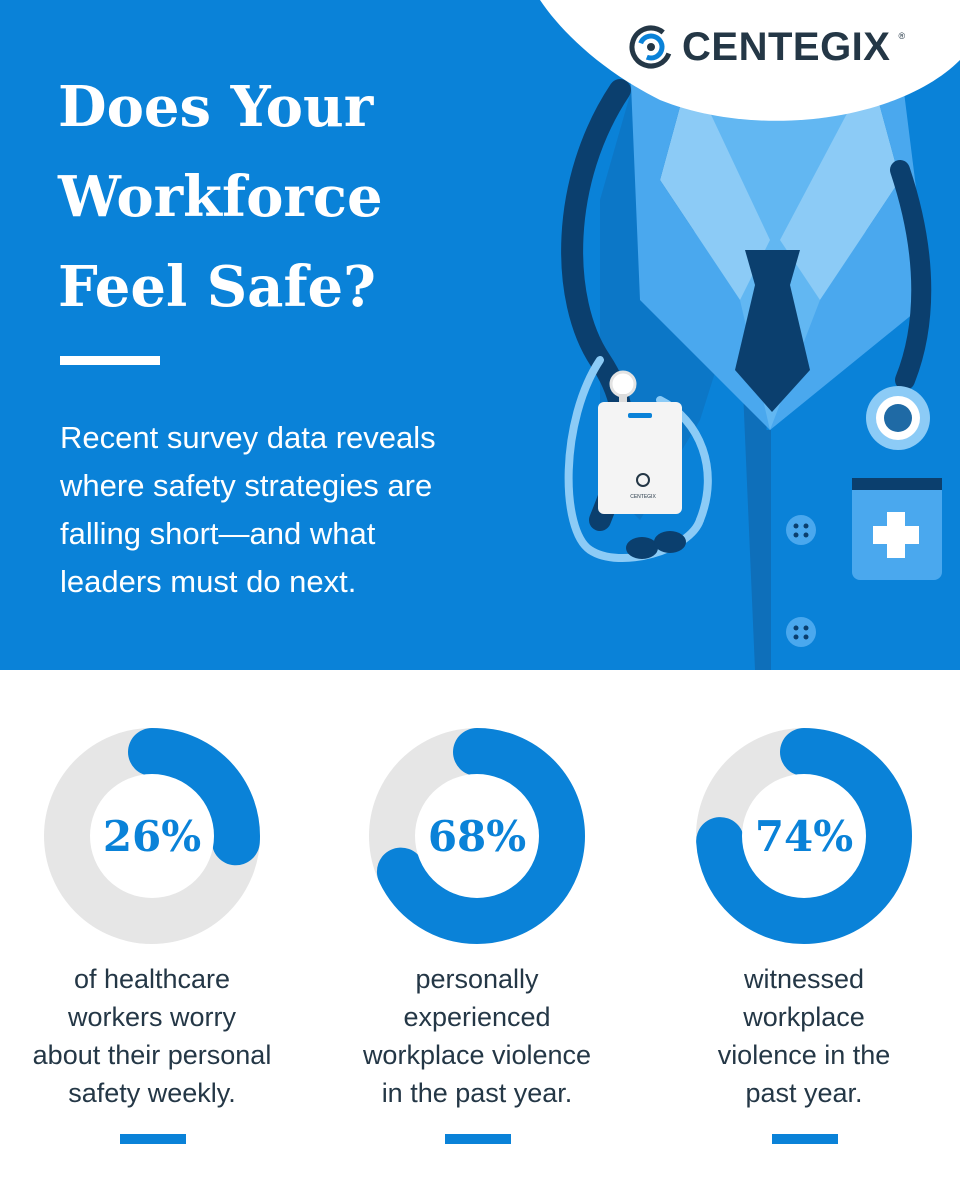 Image resolution: width=960 pixels, height=1200 pixels. What do you see at coordinates (804, 1017) in the screenshot?
I see `caption-line: workplace` at bounding box center [804, 1017].